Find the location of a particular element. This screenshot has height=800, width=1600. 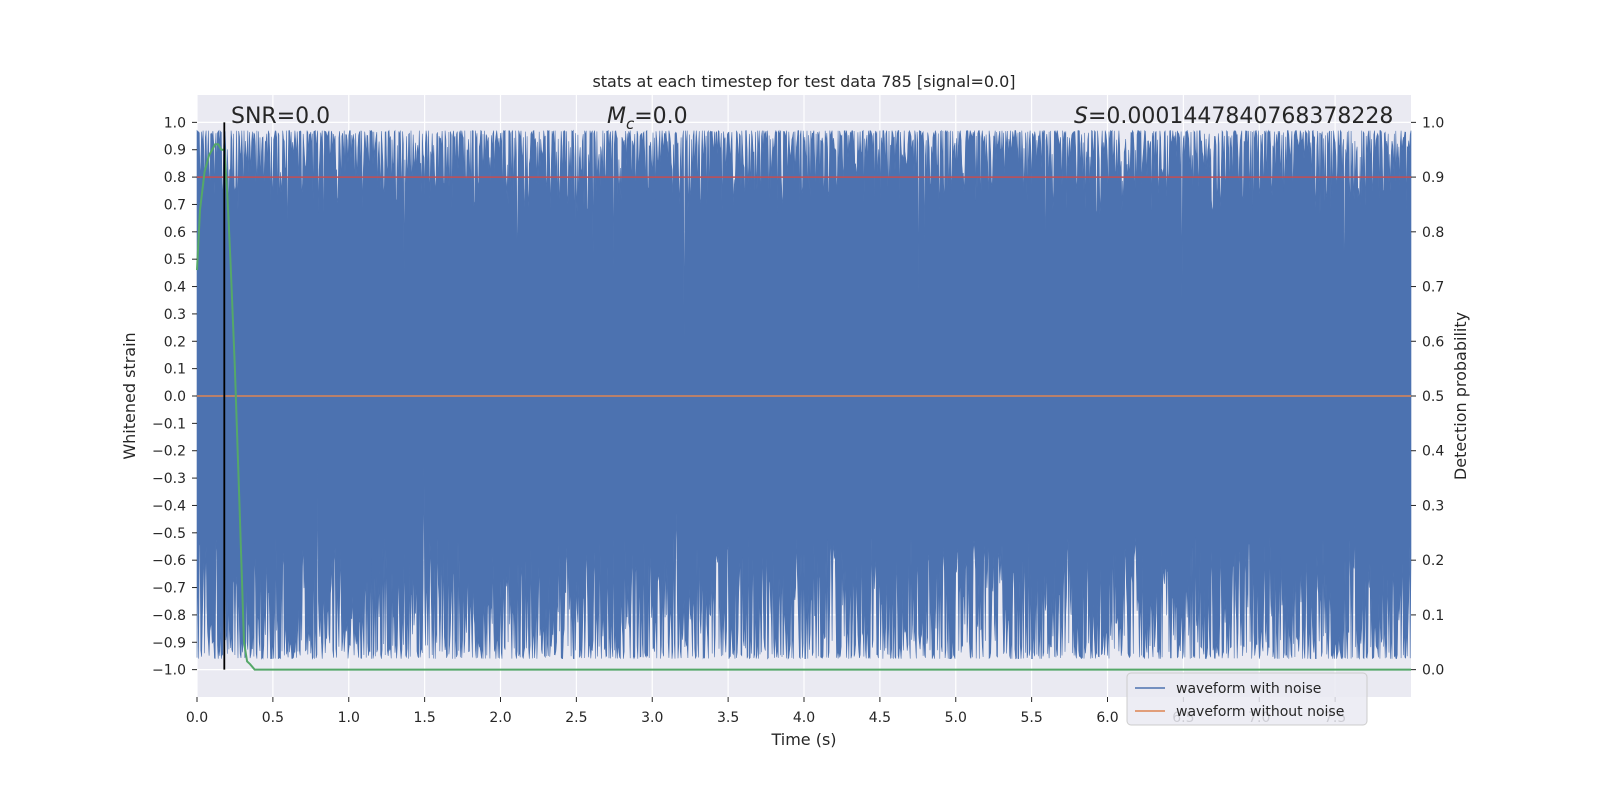

y-tick-label-right: 1.0 is located at coordinates (1433, 123).